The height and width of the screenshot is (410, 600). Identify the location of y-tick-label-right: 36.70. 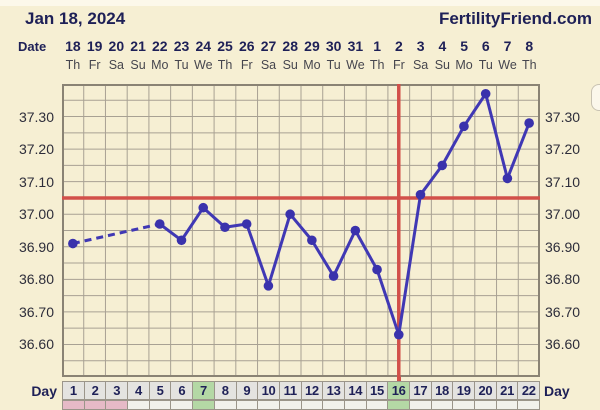
(563, 311).